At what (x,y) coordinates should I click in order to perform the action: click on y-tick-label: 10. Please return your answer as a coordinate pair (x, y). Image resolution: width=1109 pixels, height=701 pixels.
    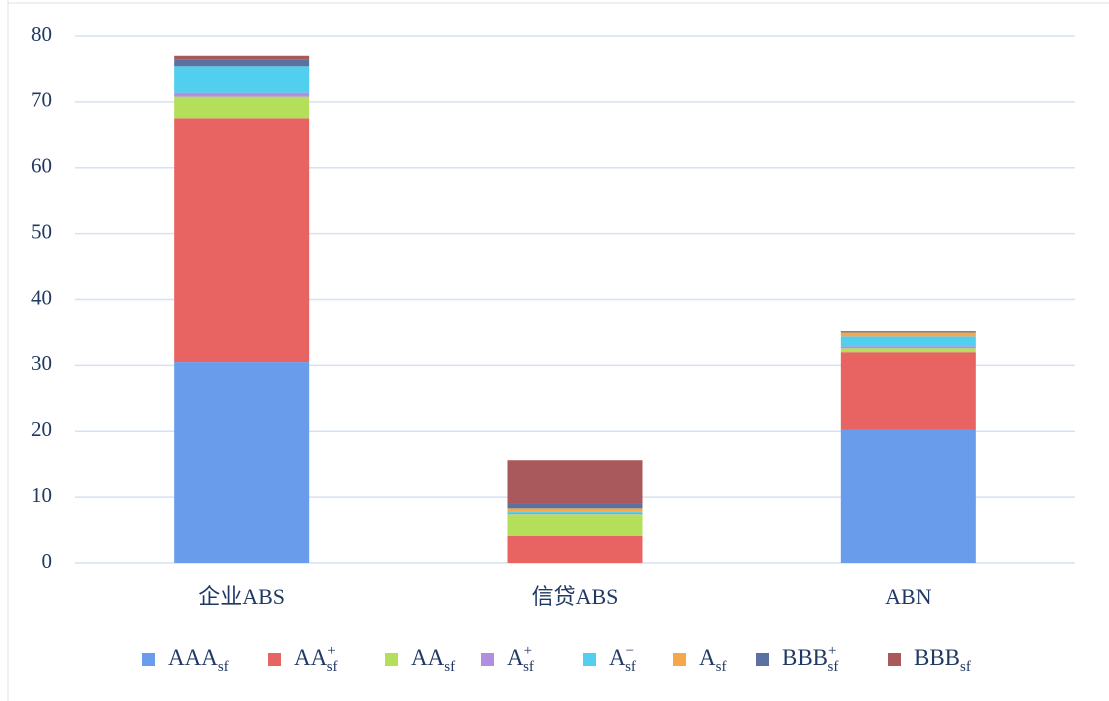
    Looking at the image, I should click on (41, 495).